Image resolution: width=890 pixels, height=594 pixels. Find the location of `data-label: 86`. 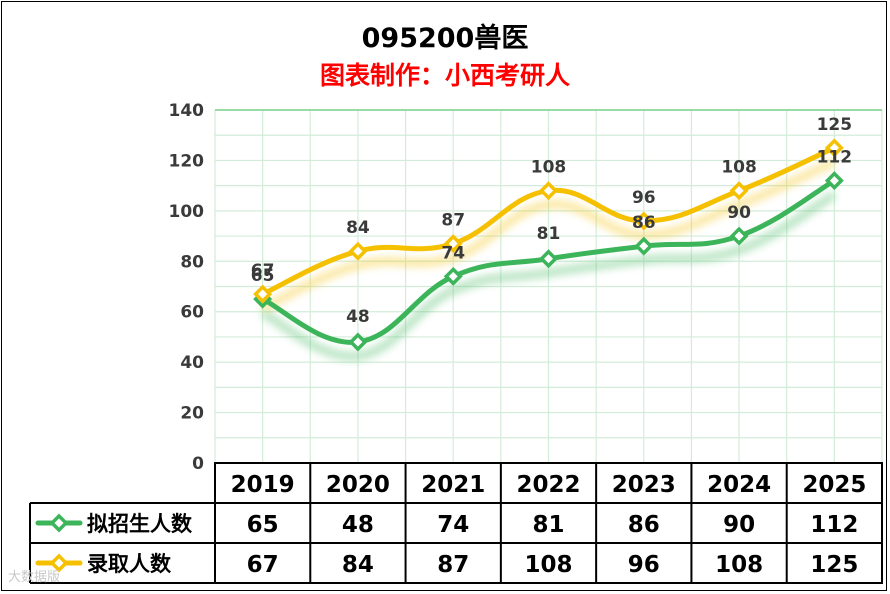

data-label: 86 is located at coordinates (644, 223).